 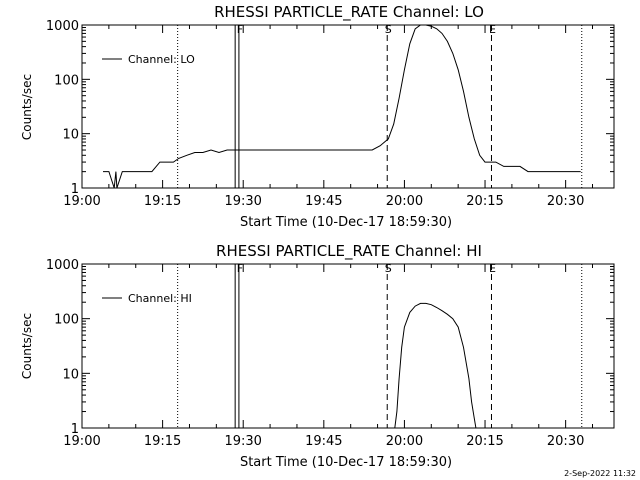 What do you see at coordinates (349, 12) in the screenshot?
I see `chart-title-lo: RHESSI PARTICLE_RATE Channel: LO` at bounding box center [349, 12].